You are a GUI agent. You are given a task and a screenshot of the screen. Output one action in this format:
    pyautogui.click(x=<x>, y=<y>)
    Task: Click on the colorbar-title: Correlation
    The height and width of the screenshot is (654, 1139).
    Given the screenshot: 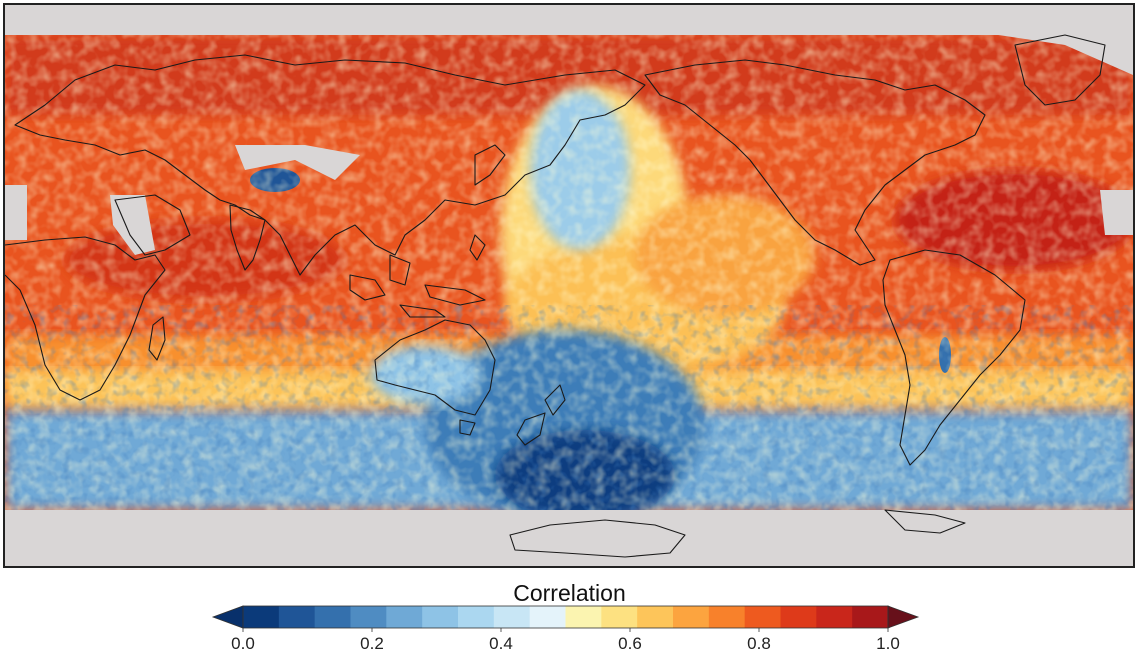 What is the action you would take?
    pyautogui.click(x=569, y=593)
    